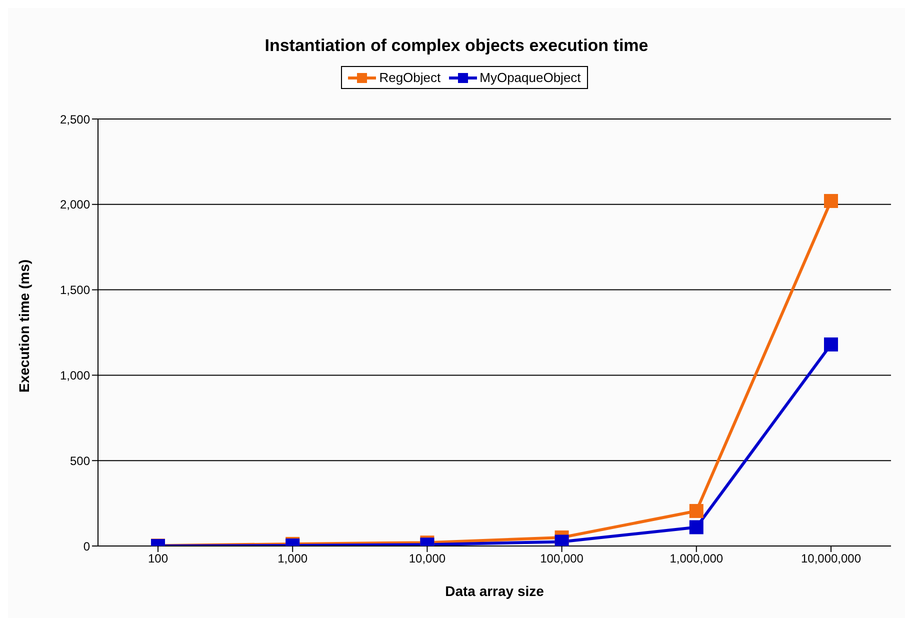 The width and height of the screenshot is (913, 626). What do you see at coordinates (427, 559) in the screenshot?
I see `x-tick-label: 10,000` at bounding box center [427, 559].